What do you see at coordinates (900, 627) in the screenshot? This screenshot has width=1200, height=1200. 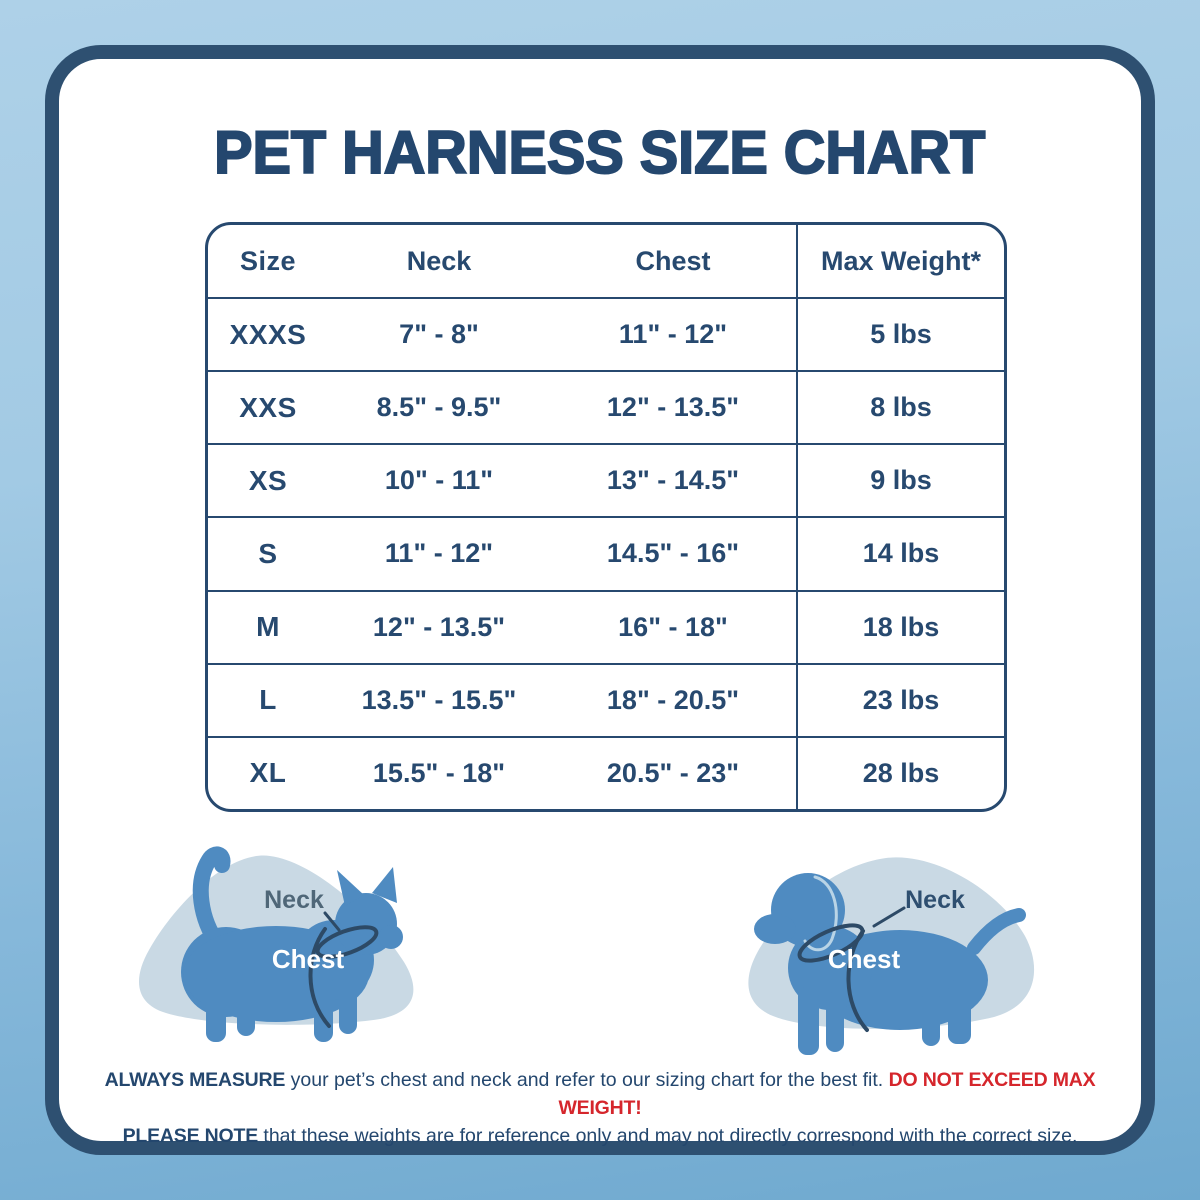 I see `cell-max-weight: 18 lbs` at bounding box center [900, 627].